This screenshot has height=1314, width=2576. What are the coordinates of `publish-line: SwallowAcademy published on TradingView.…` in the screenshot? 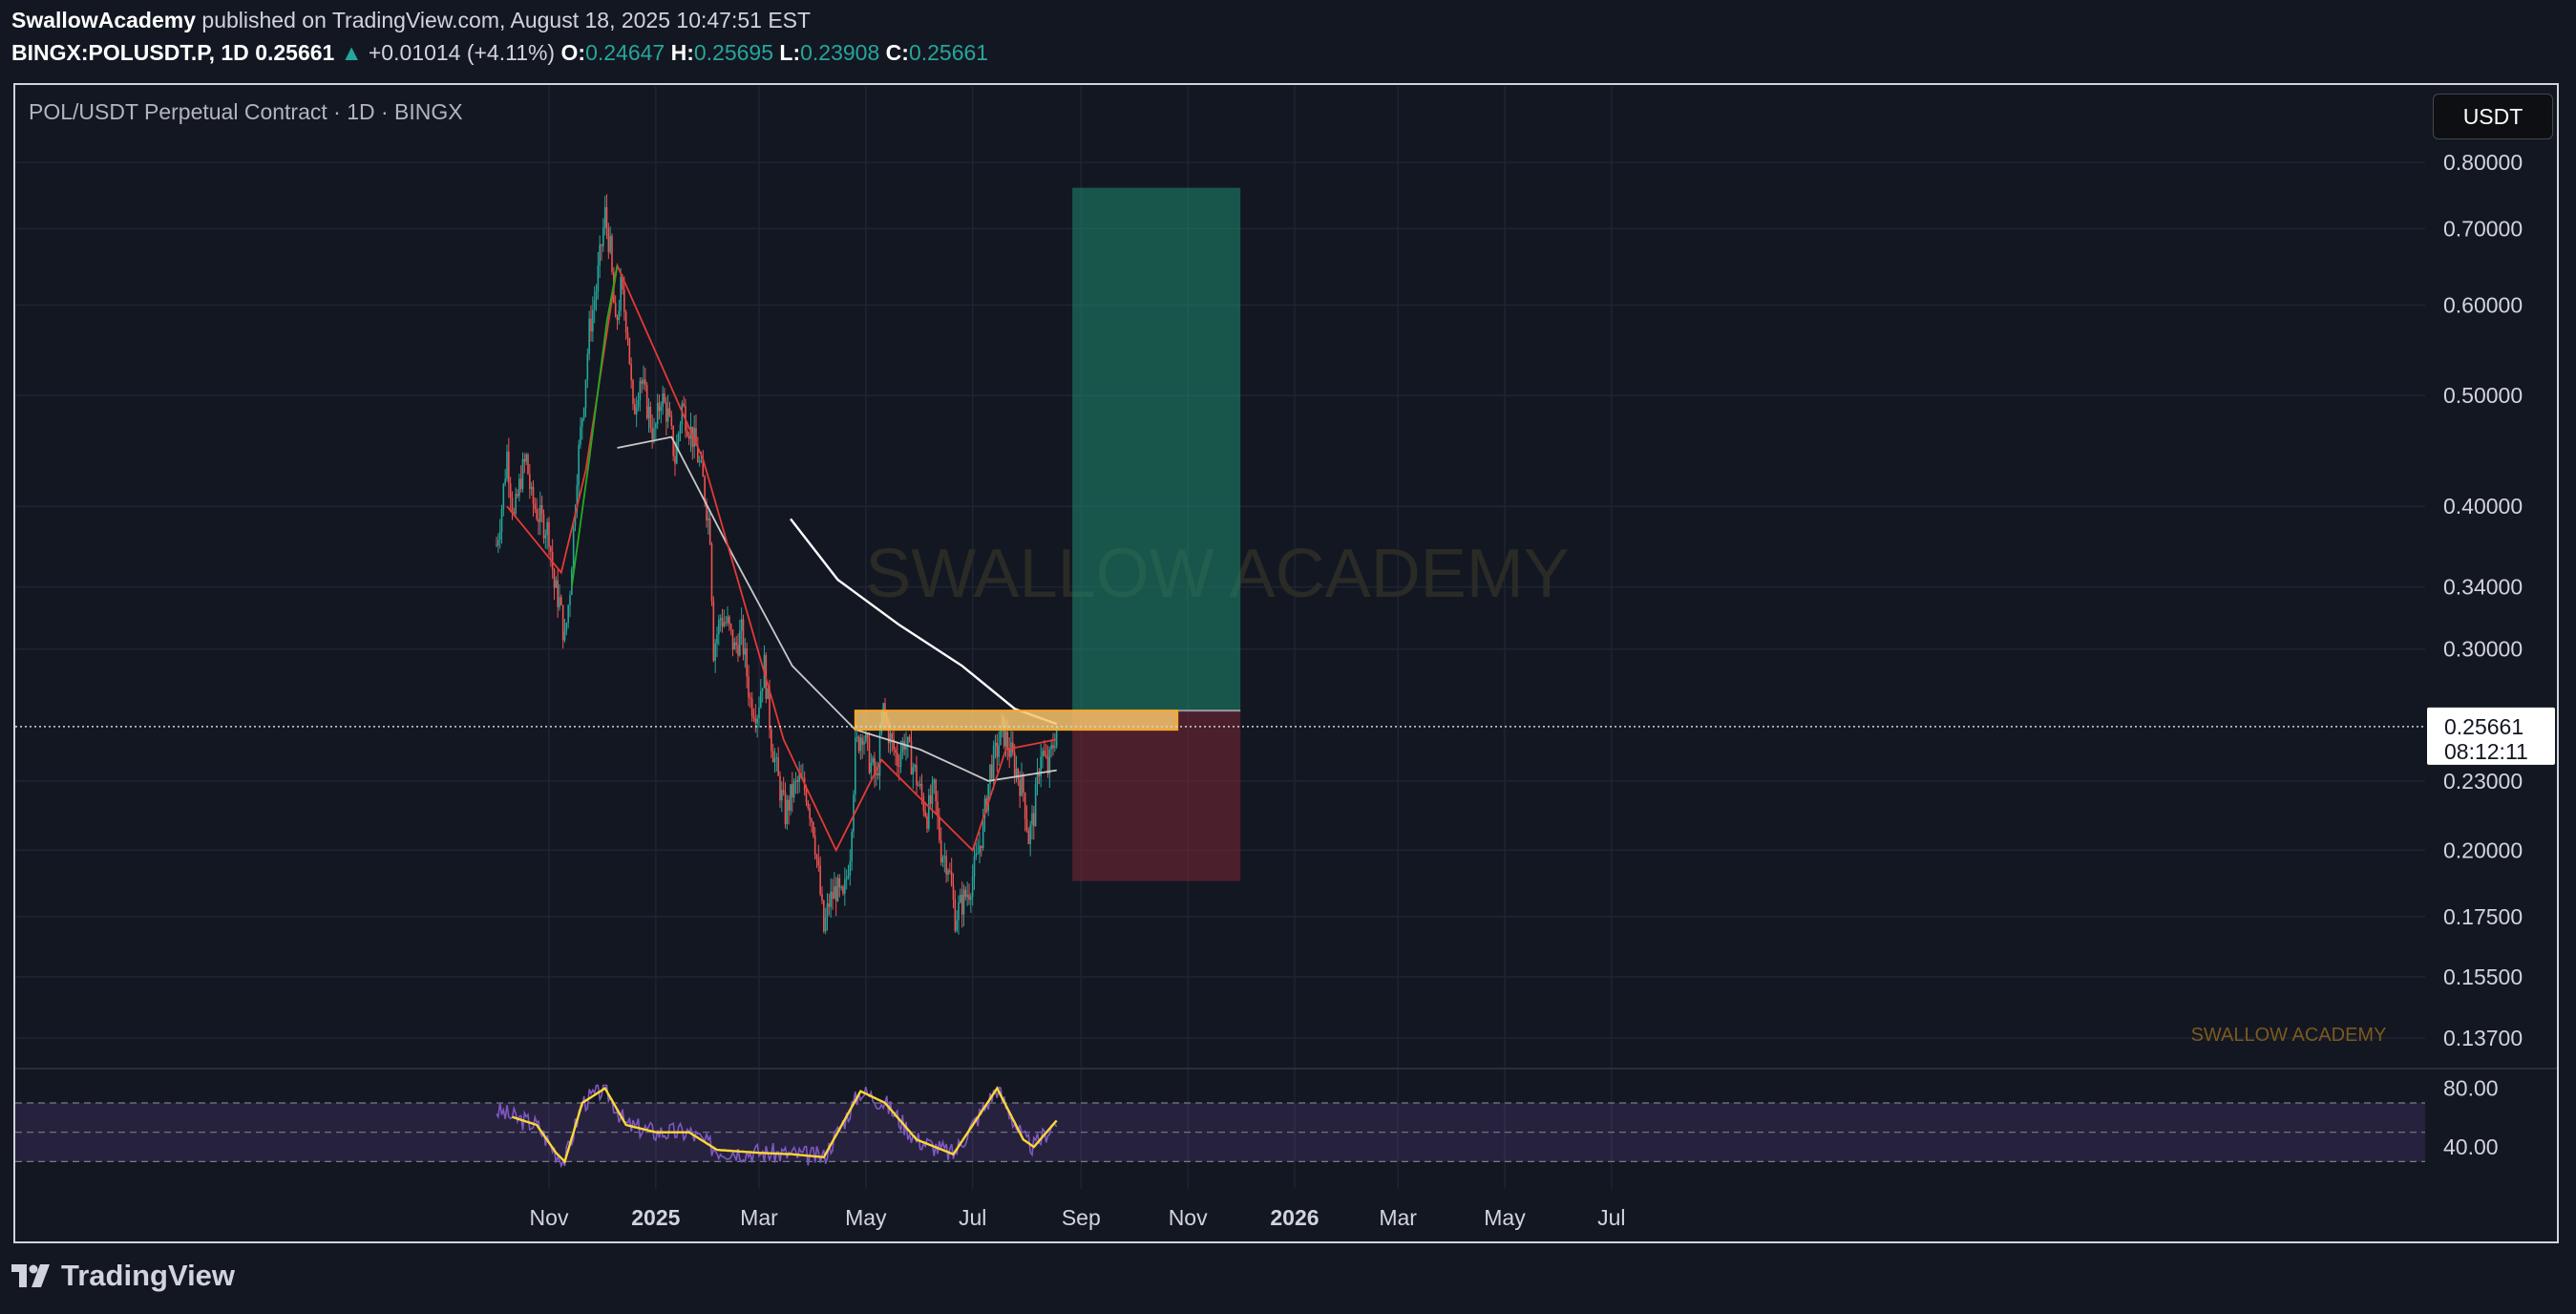 It's located at (411, 20).